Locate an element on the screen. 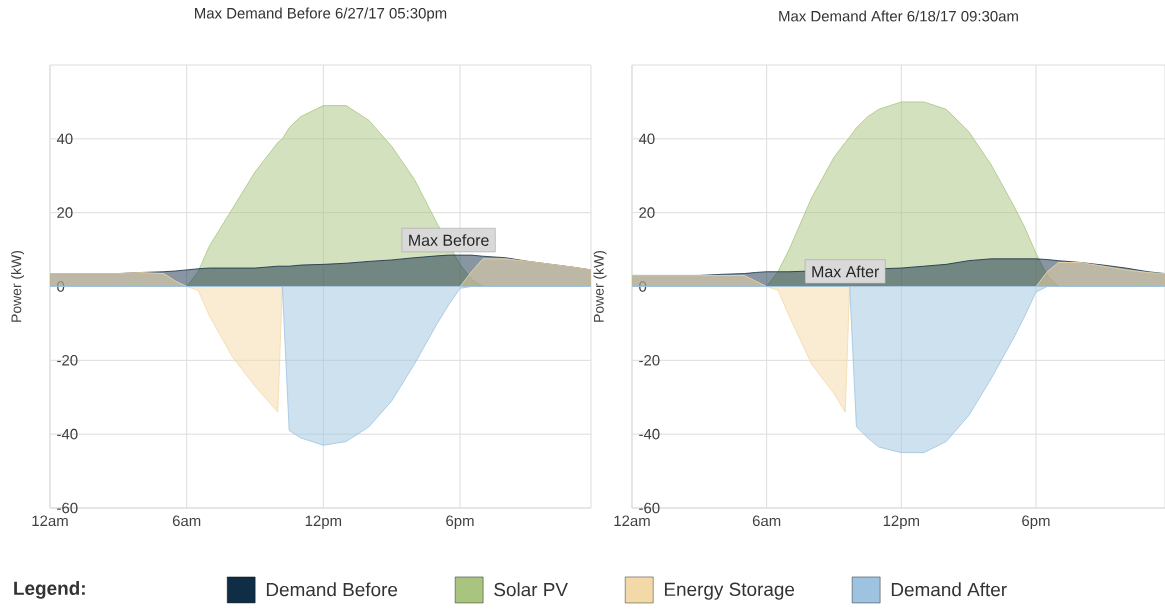 The height and width of the screenshot is (609, 1165). legend-label: Demand After is located at coordinates (949, 589).